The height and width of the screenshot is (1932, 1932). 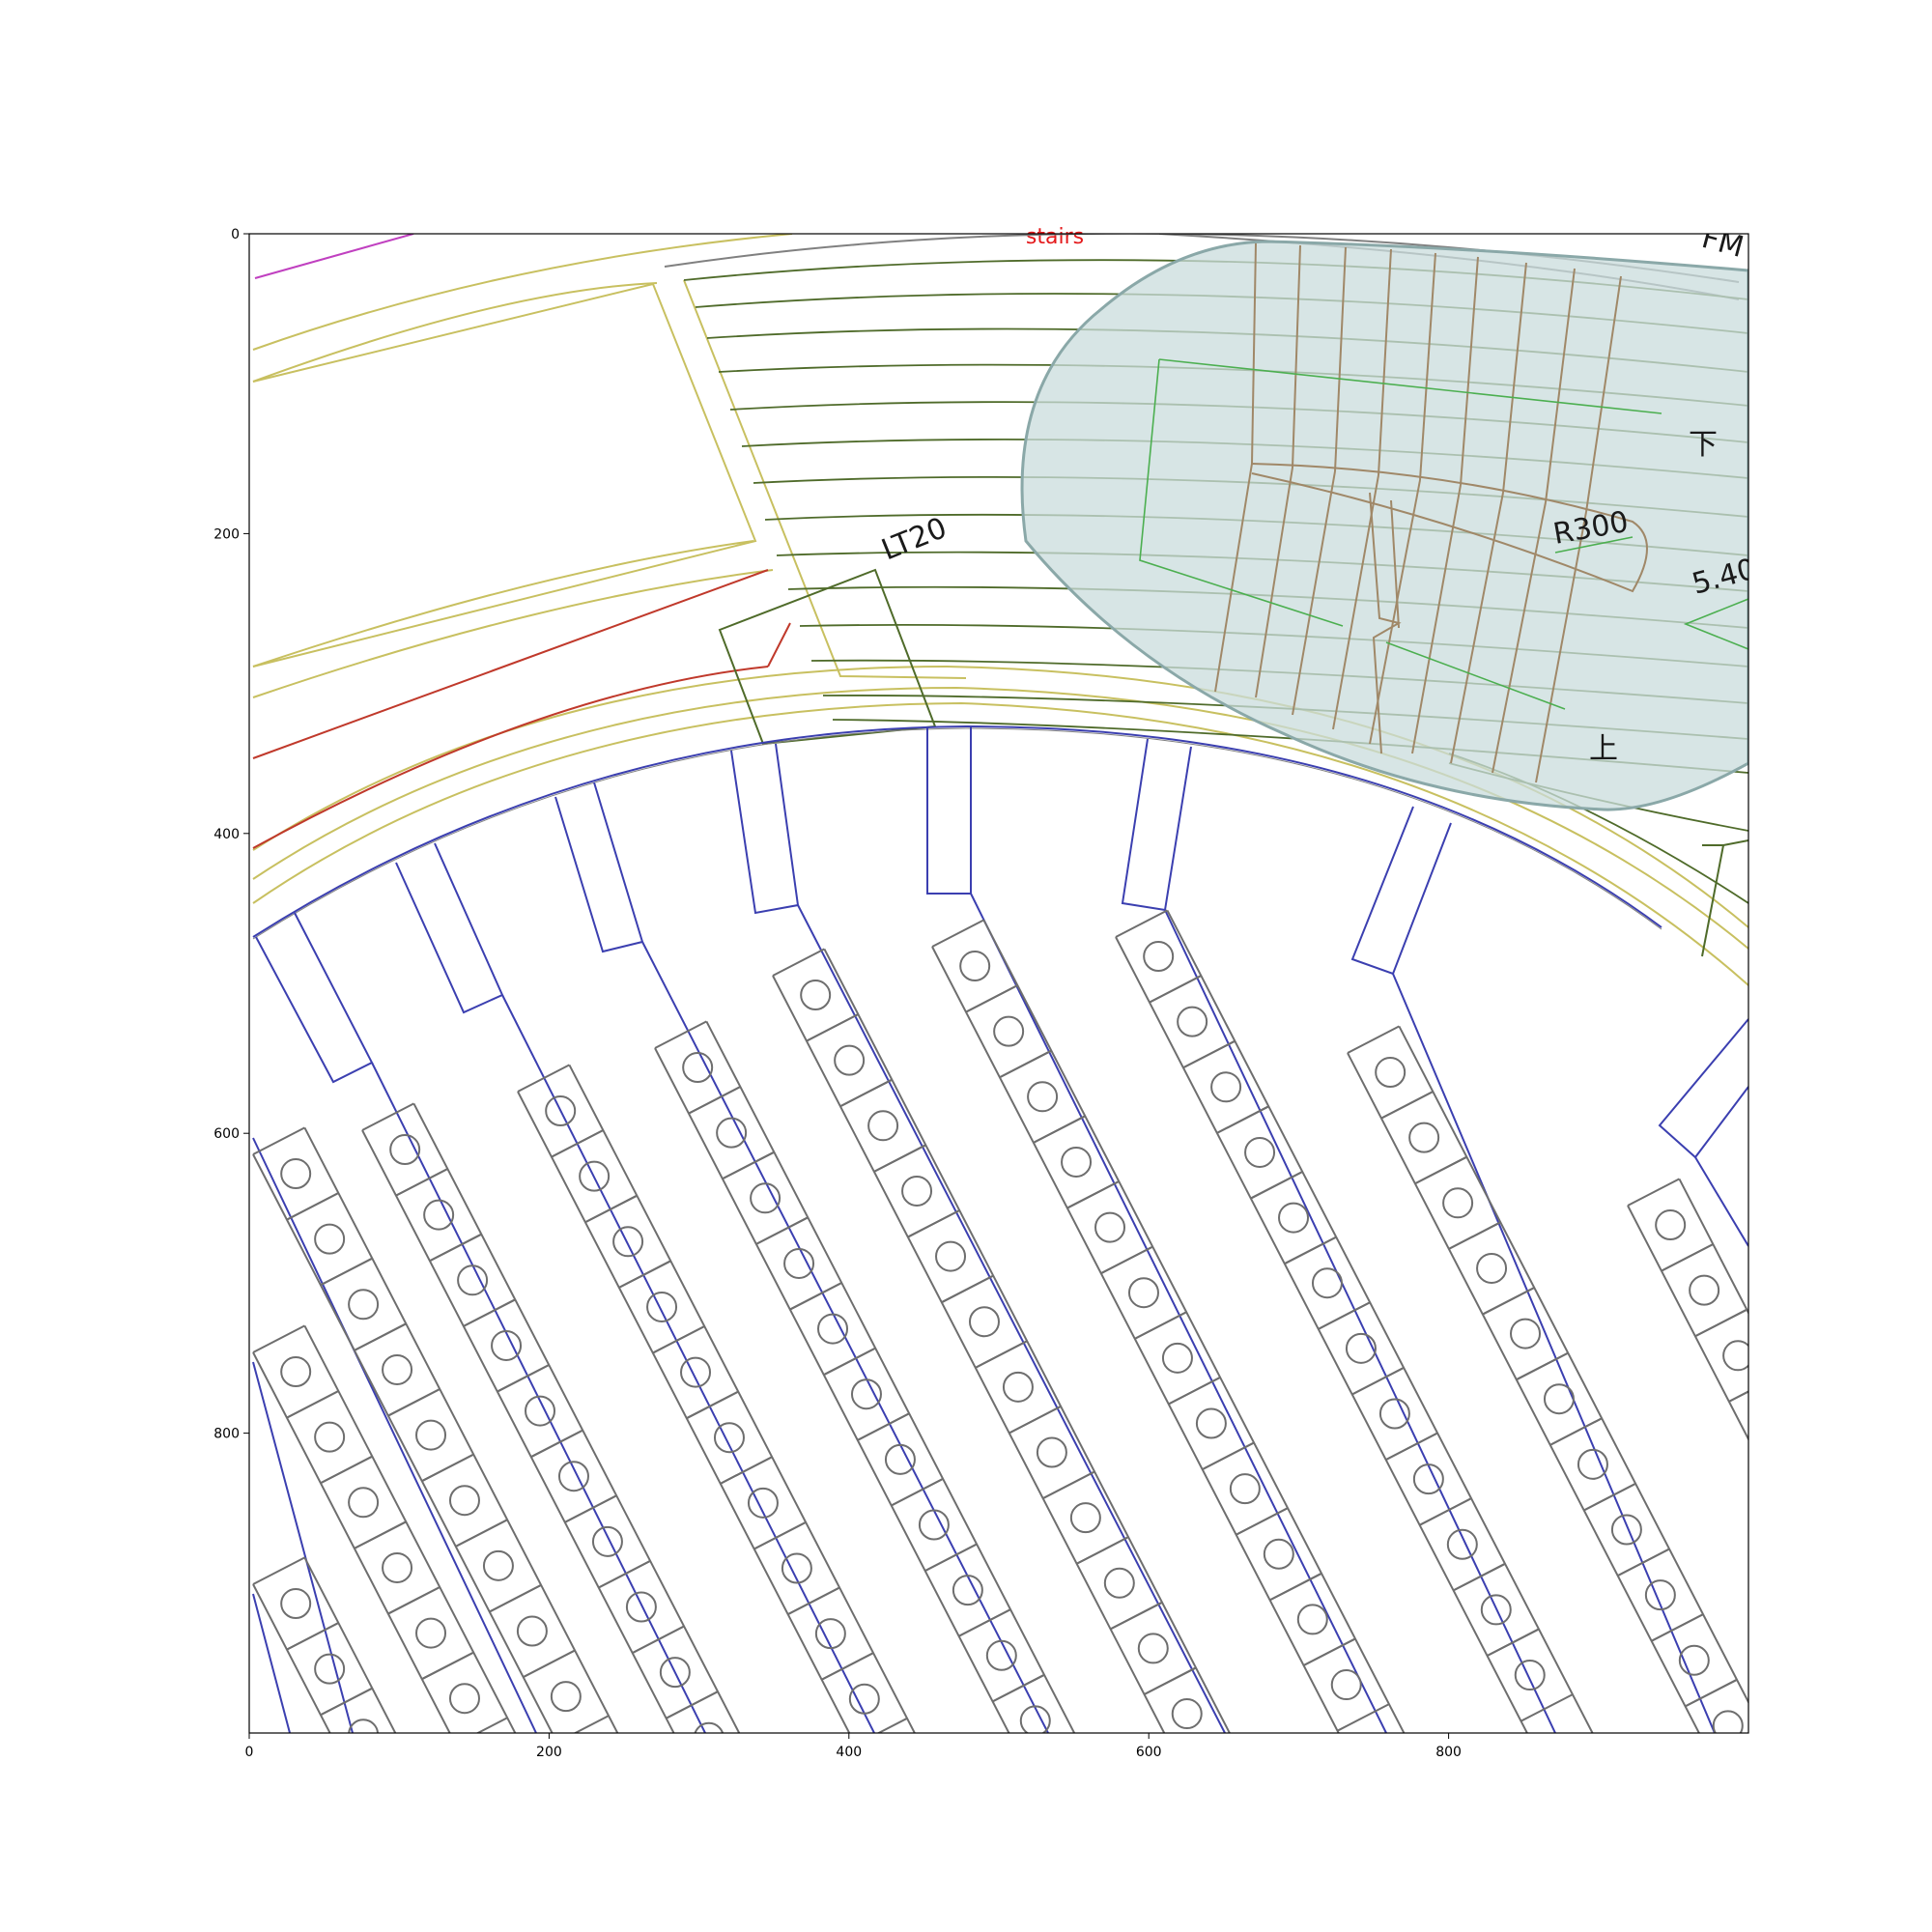 What do you see at coordinates (549, 1752) in the screenshot?
I see `x-tick-label: 200` at bounding box center [549, 1752].